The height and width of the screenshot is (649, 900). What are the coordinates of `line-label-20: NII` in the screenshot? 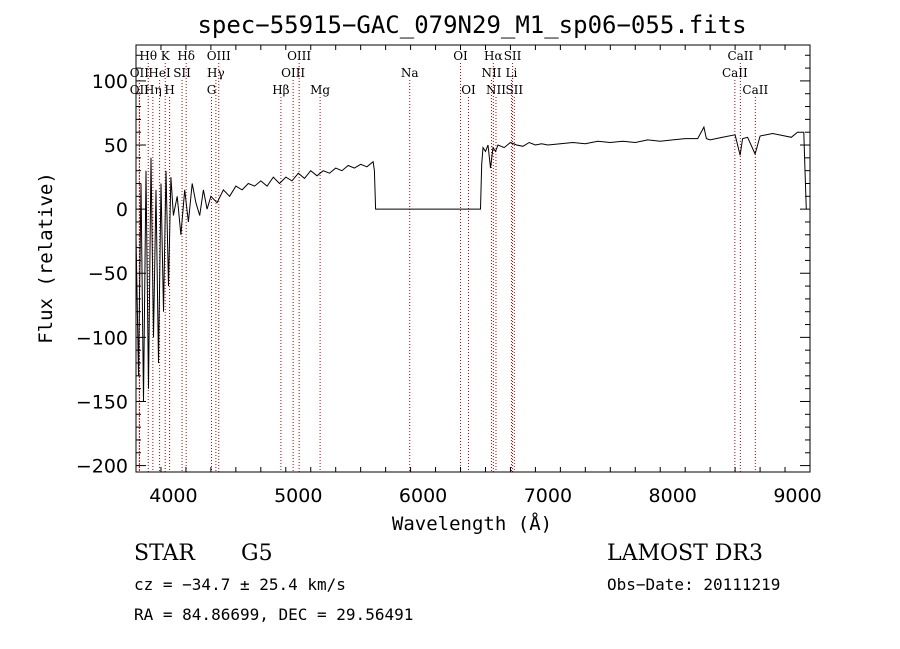 It's located at (491, 73).